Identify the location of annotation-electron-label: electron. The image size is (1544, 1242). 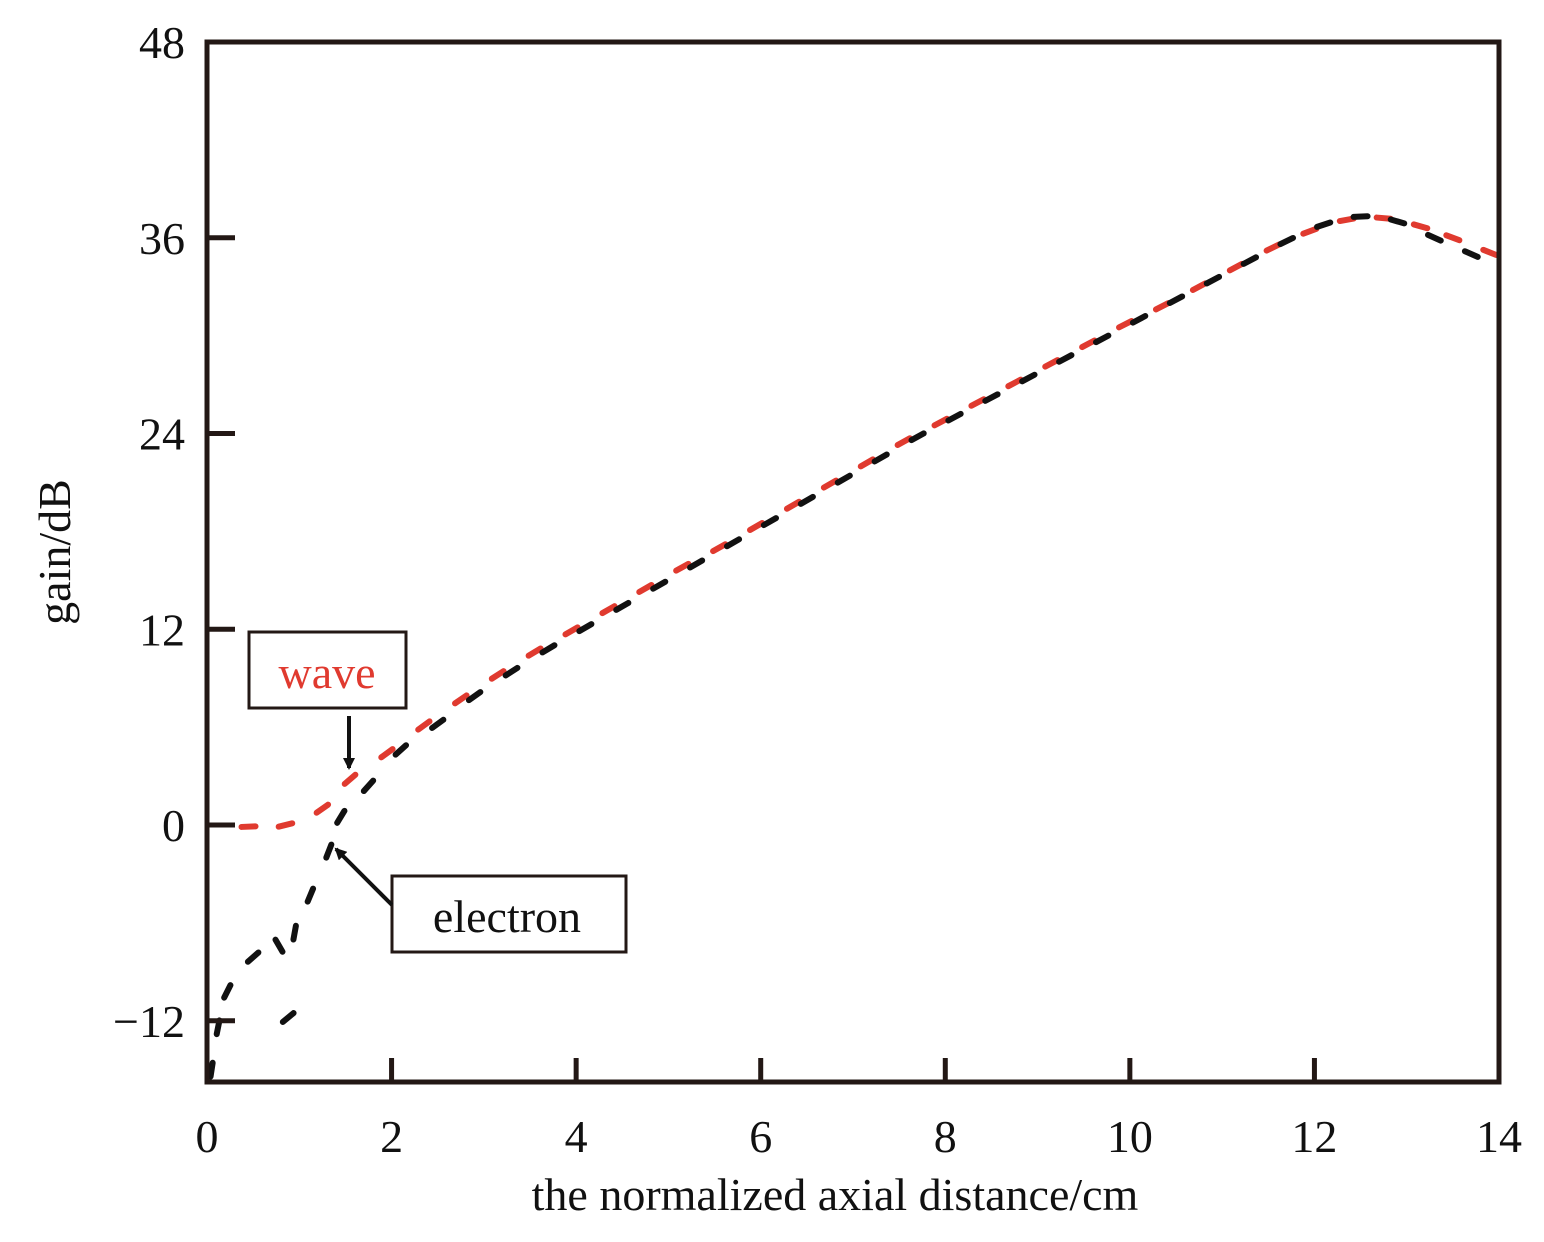
(507, 916).